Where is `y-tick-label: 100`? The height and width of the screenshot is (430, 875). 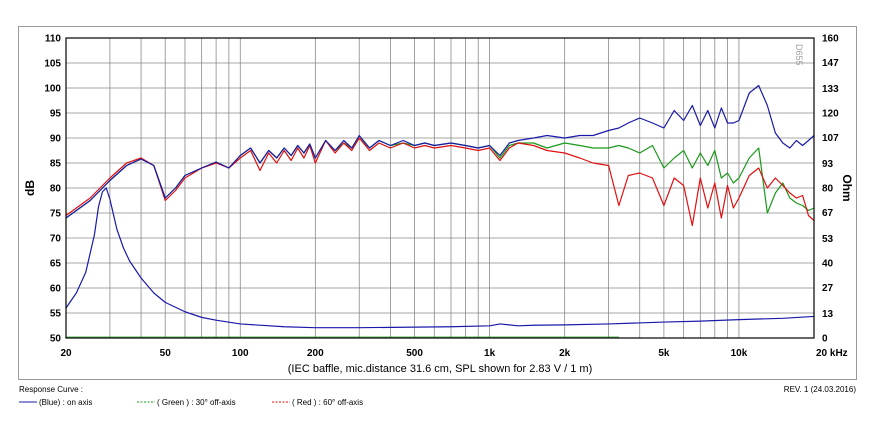
y-tick-label: 100 is located at coordinates (52, 89).